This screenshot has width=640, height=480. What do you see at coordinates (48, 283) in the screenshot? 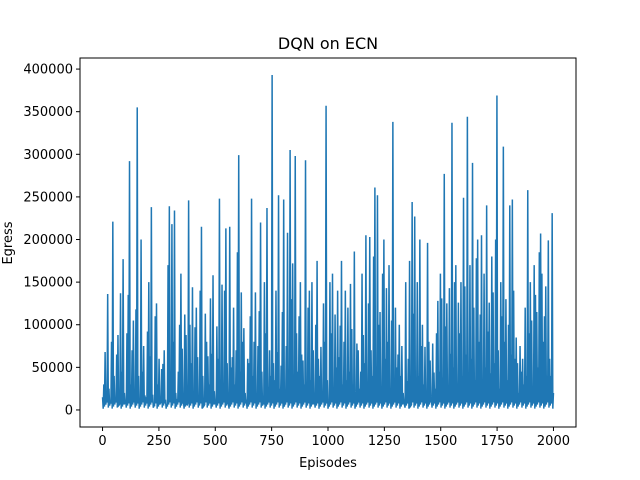
I see `y-tick-label: 150000` at bounding box center [48, 283].